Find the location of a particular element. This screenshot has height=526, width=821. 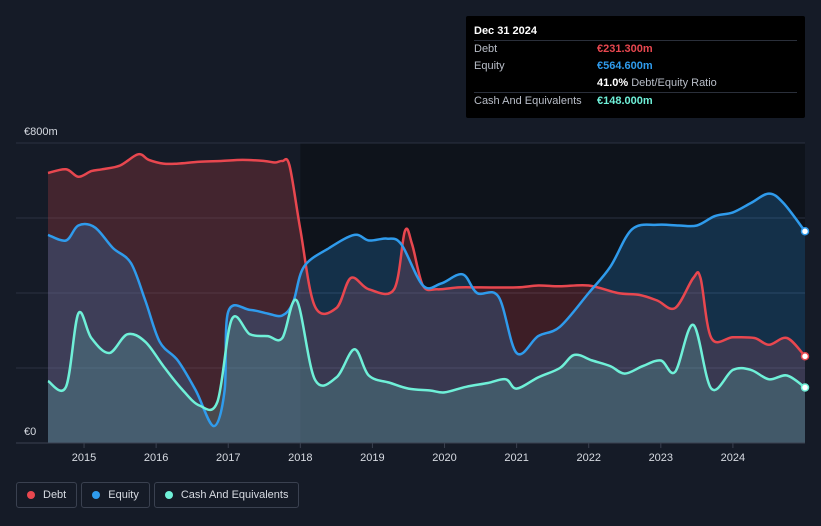

x-tick-label-2020: 2020 is located at coordinates (444, 458).